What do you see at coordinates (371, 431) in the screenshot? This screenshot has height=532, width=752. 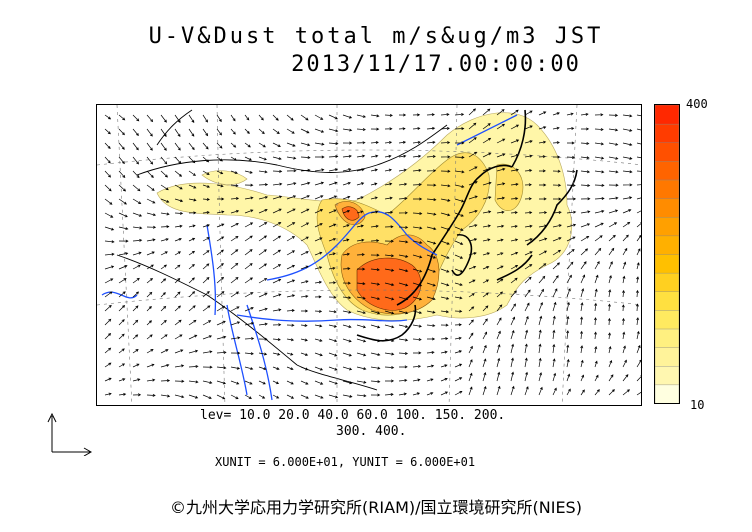 I see `contour-levels-line2: 300. 400.` at bounding box center [371, 431].